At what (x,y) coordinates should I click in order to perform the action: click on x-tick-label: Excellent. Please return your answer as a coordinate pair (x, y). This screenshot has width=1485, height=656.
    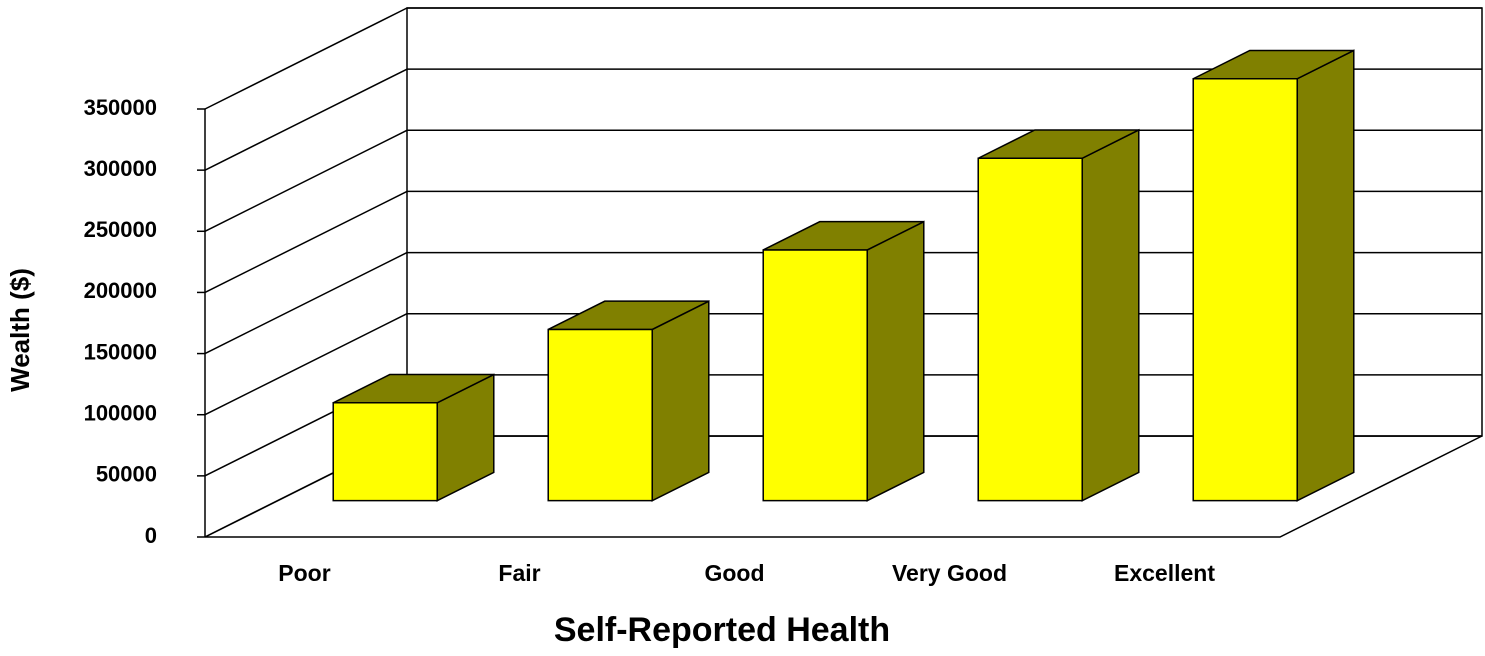
    Looking at the image, I should click on (1164, 573).